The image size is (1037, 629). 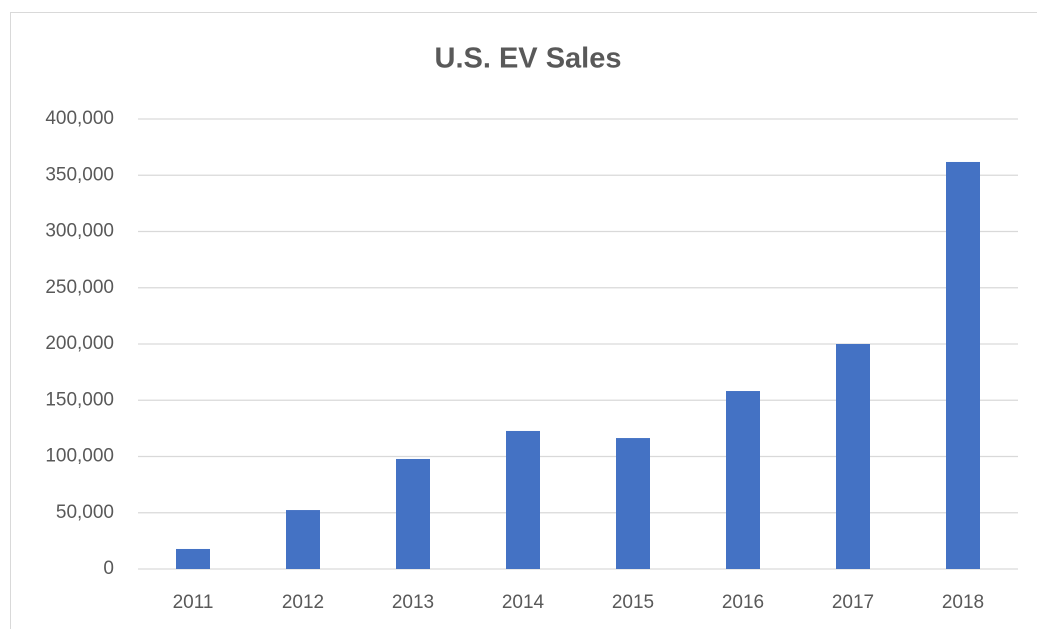 What do you see at coordinates (108, 568) in the screenshot?
I see `y-tick-label: 0` at bounding box center [108, 568].